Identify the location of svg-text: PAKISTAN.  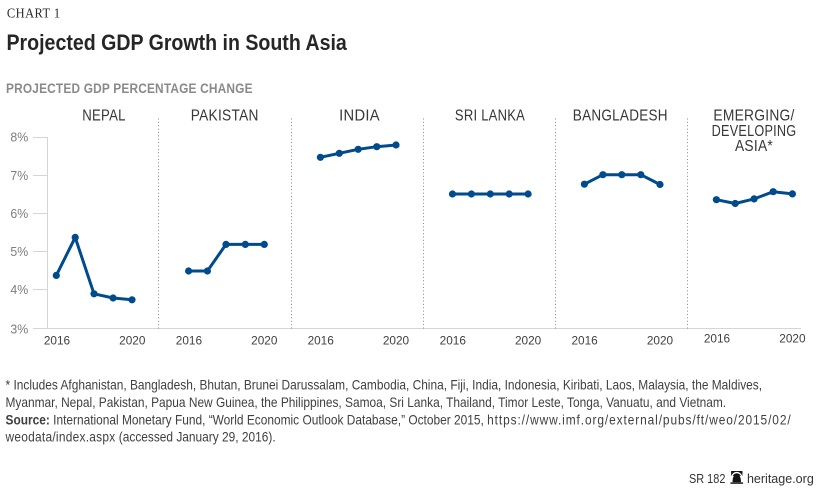
(225, 116).